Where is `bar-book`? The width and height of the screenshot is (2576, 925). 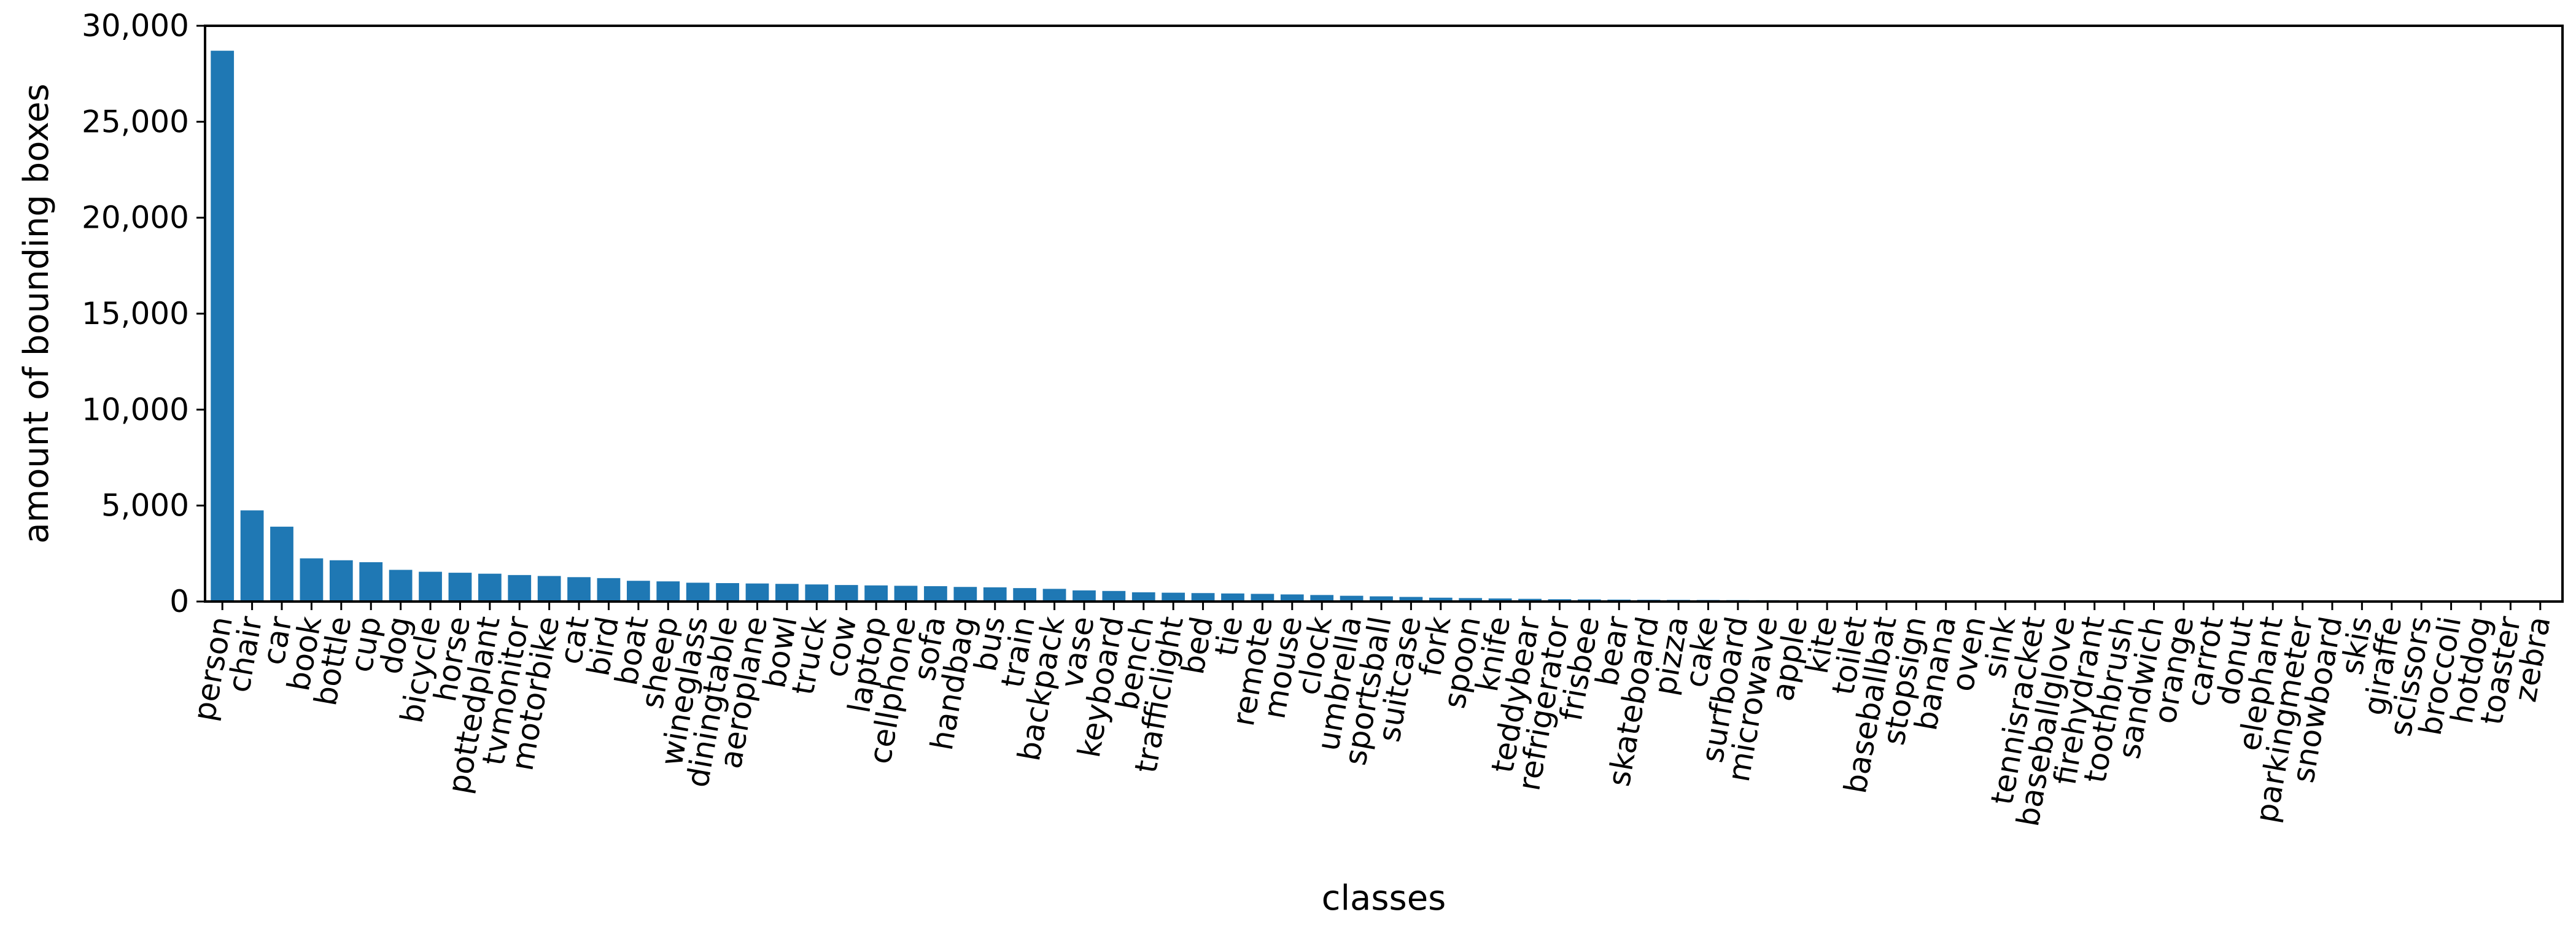 bar-book is located at coordinates (312, 580).